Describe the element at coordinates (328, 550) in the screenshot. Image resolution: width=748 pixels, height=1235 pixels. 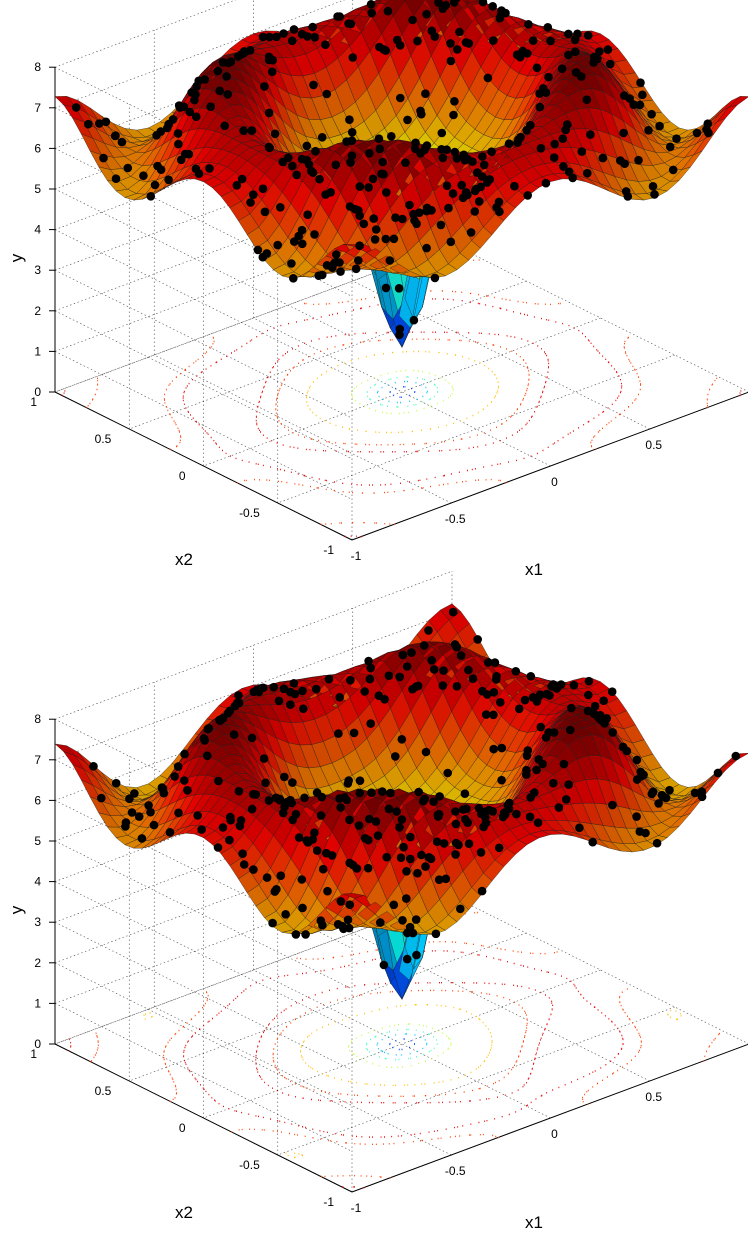
I see `x2-tick-label: -1` at that location.